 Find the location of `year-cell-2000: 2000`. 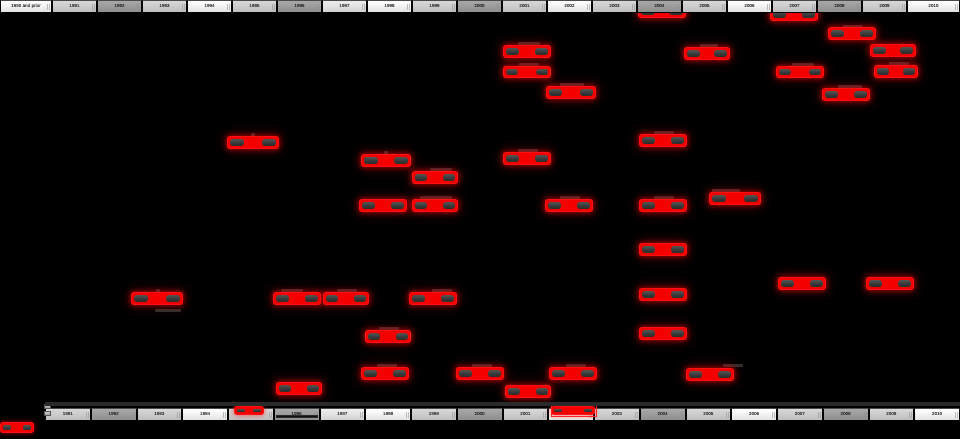

year-cell-2000: 2000 is located at coordinates (479, 414).